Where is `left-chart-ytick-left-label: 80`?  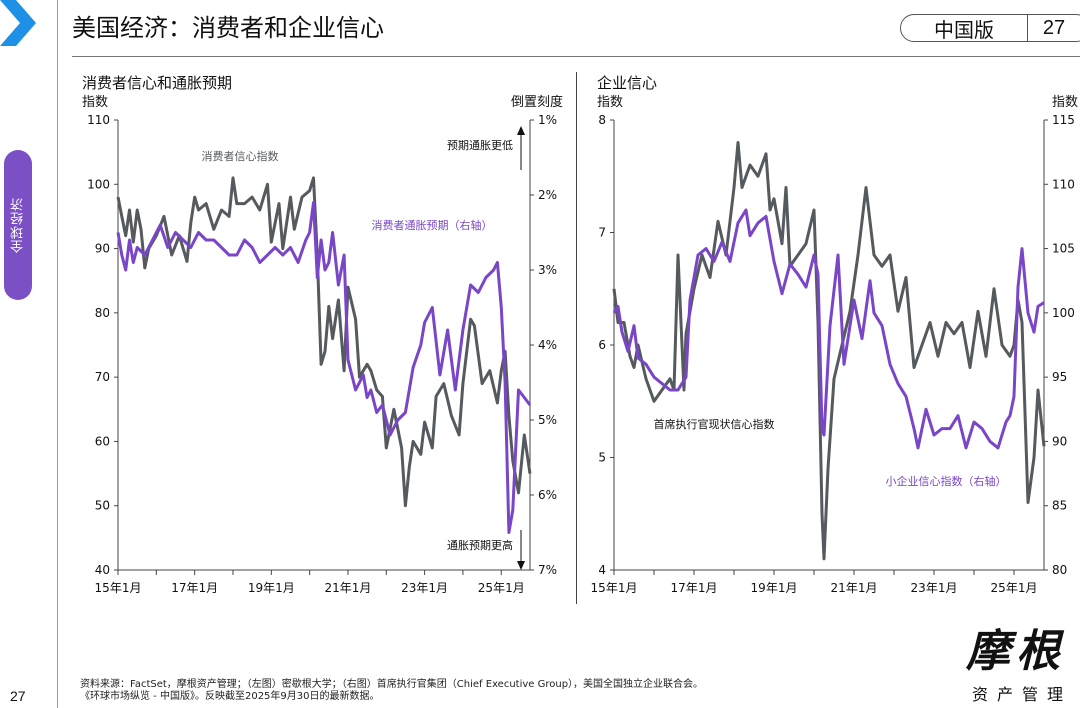 left-chart-ytick-left-label: 80 is located at coordinates (102, 313).